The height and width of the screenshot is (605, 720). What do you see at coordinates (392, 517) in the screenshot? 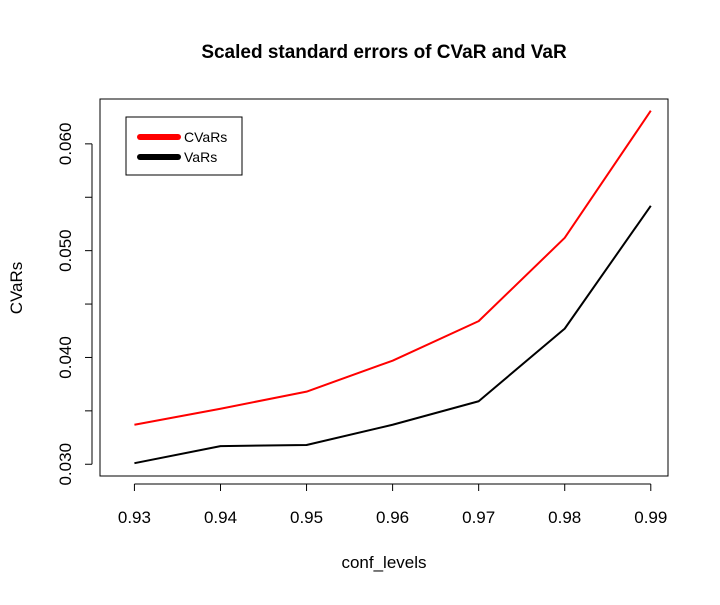
I see `x-tick-label: 0.96` at bounding box center [392, 517].